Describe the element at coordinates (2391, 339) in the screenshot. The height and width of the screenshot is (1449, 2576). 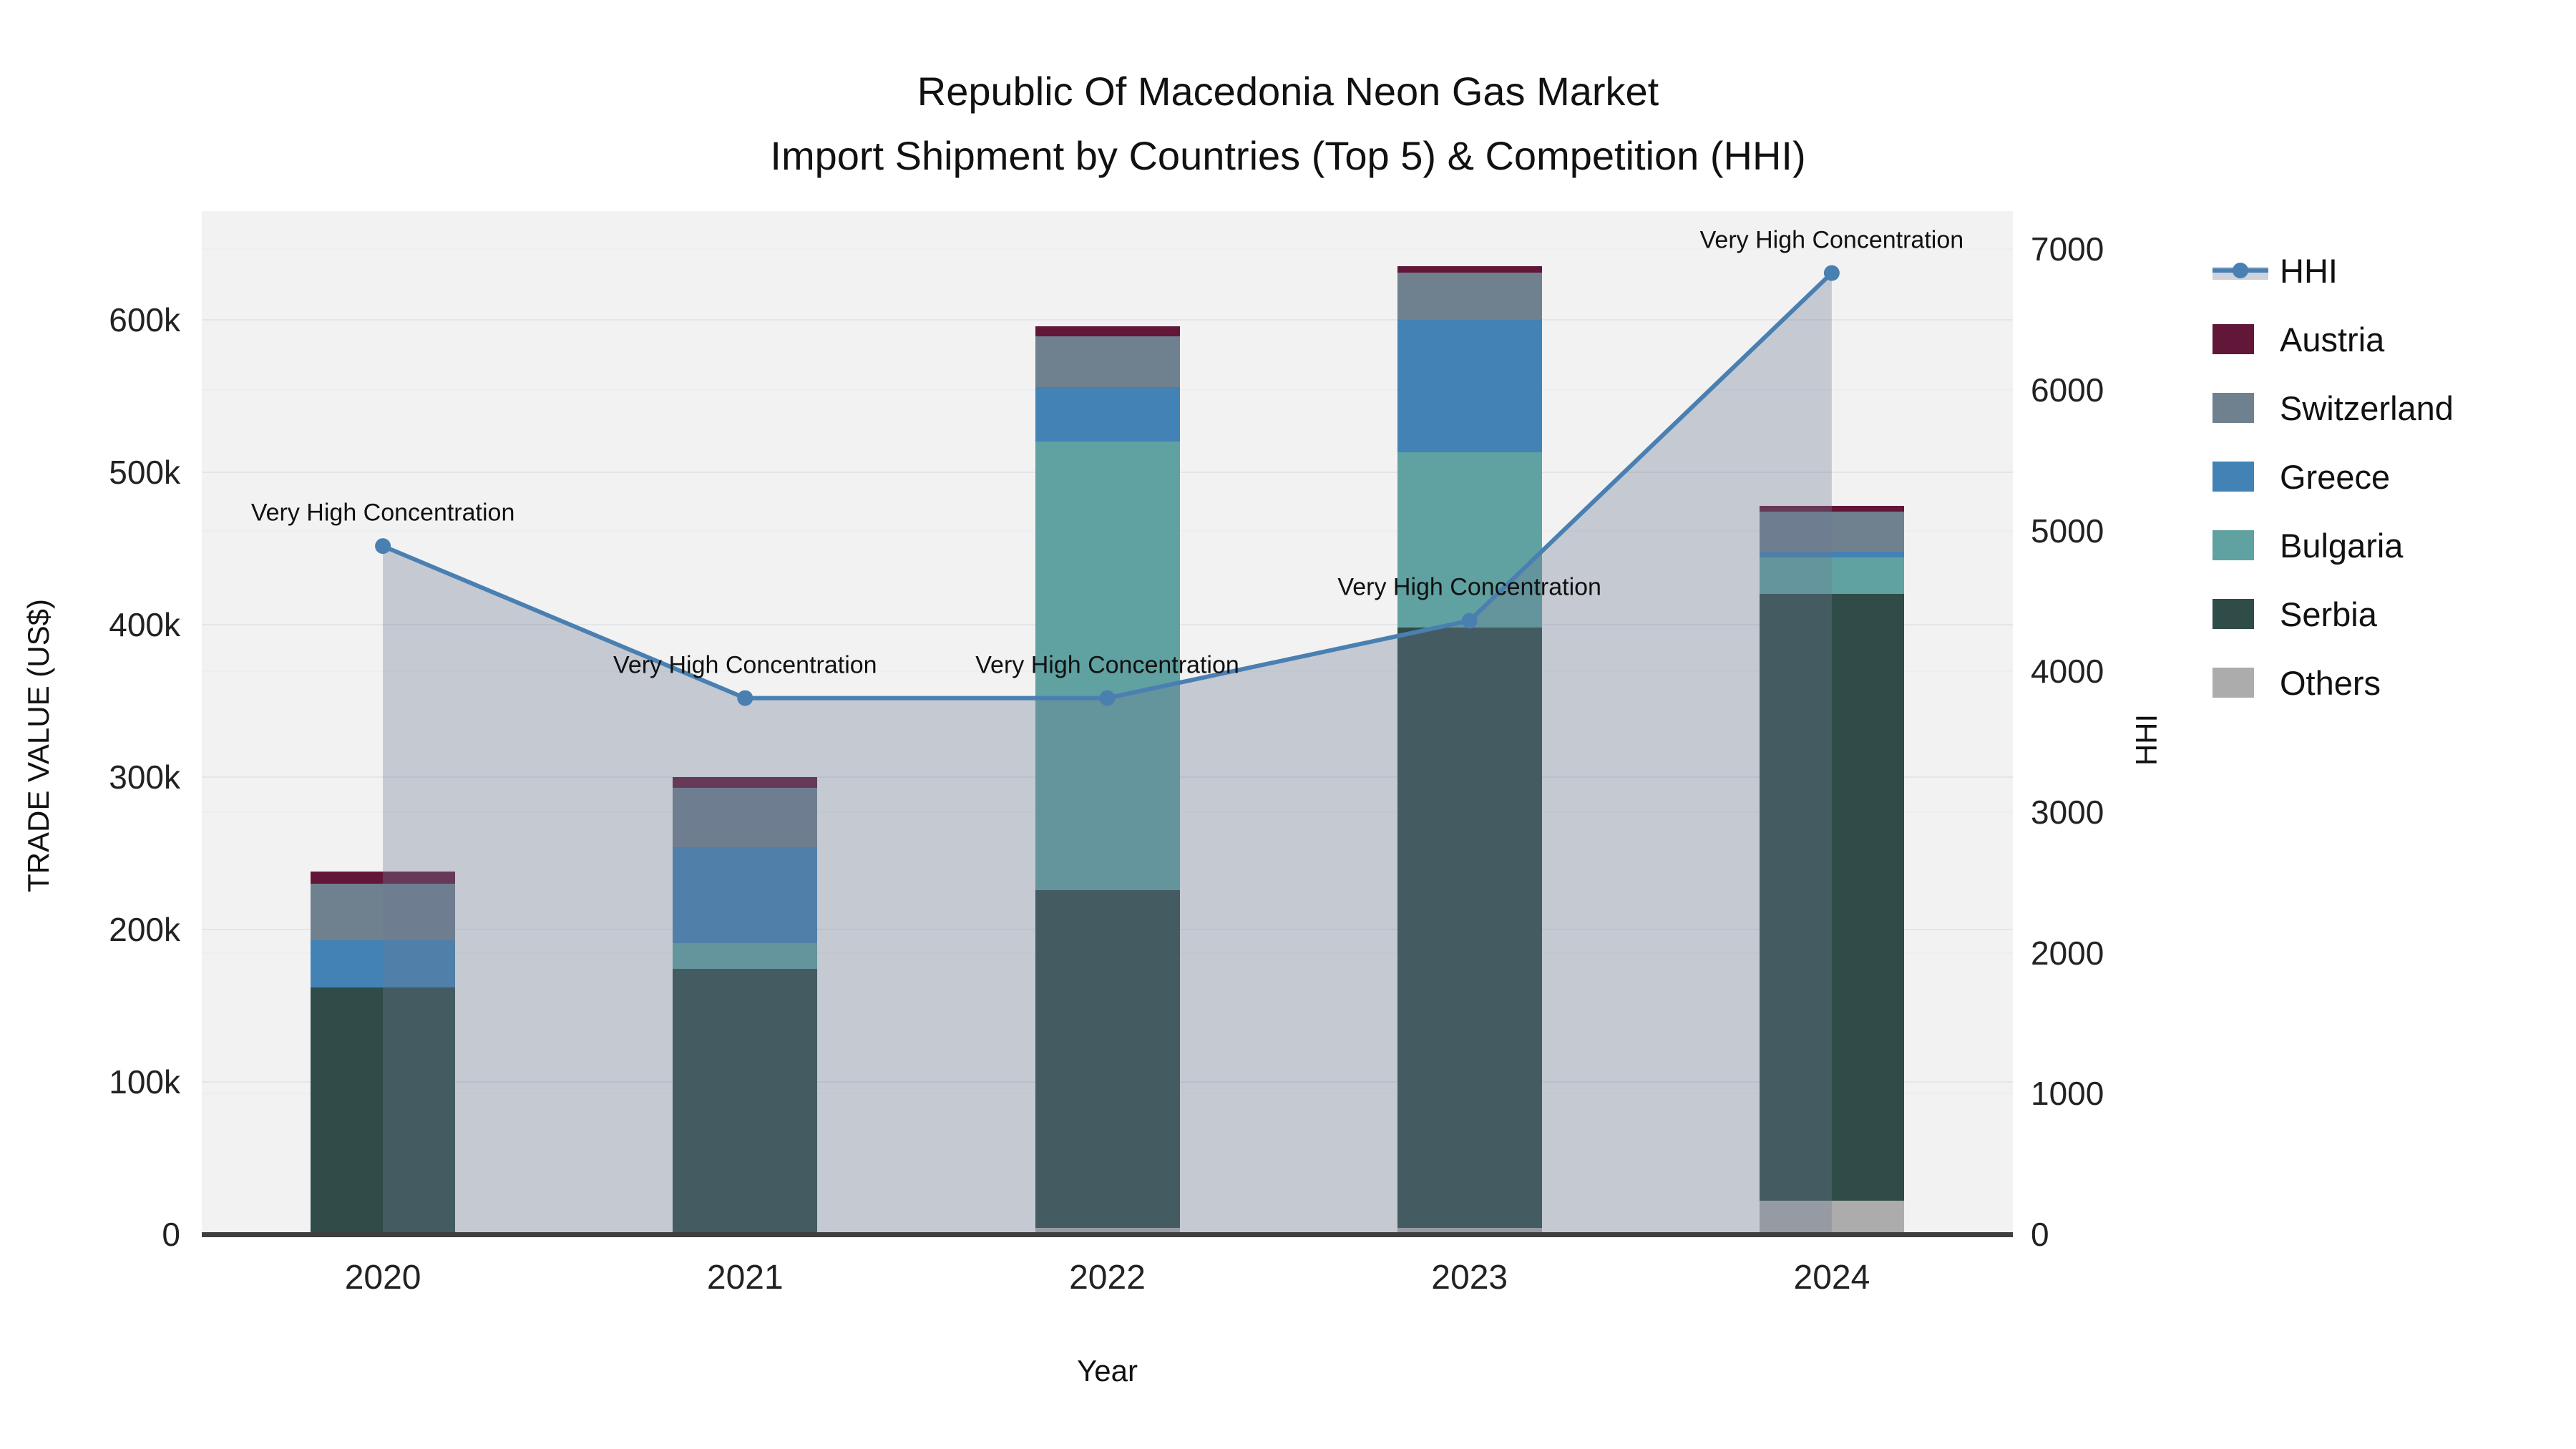
I see `legend-item-austria: Austria` at that location.